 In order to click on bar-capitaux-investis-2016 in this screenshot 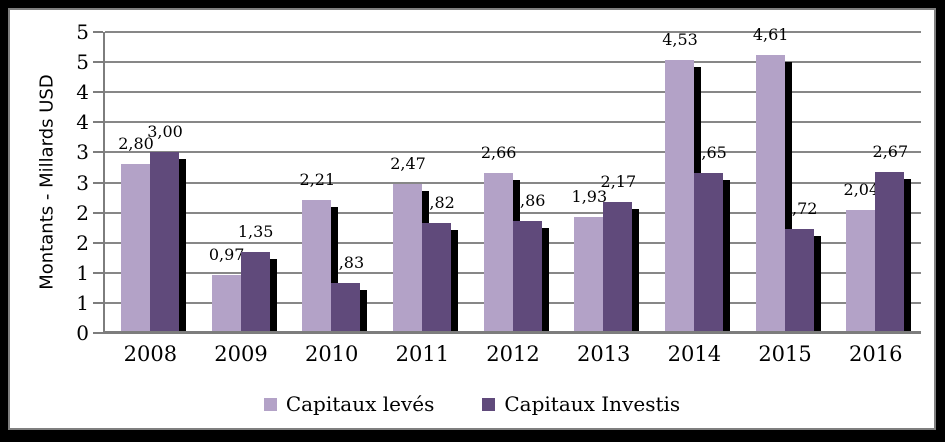, I will do `click(893, 252)`.